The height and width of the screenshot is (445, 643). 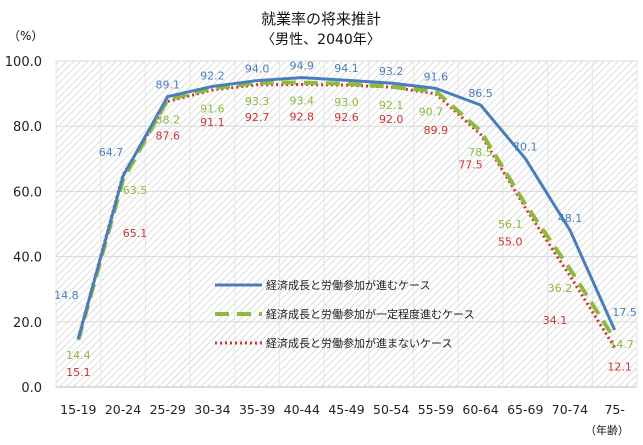 I want to click on x-tick-label: 45-49, so click(x=346, y=409).